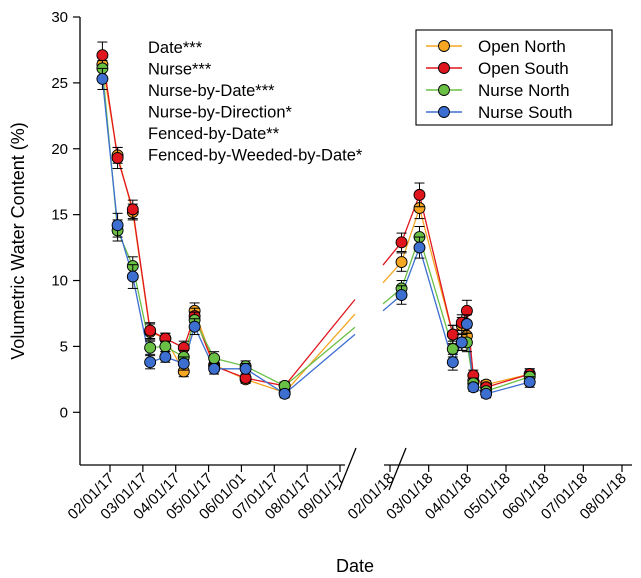  Describe the element at coordinates (522, 46) in the screenshot. I see `legend-label: Open North` at that location.